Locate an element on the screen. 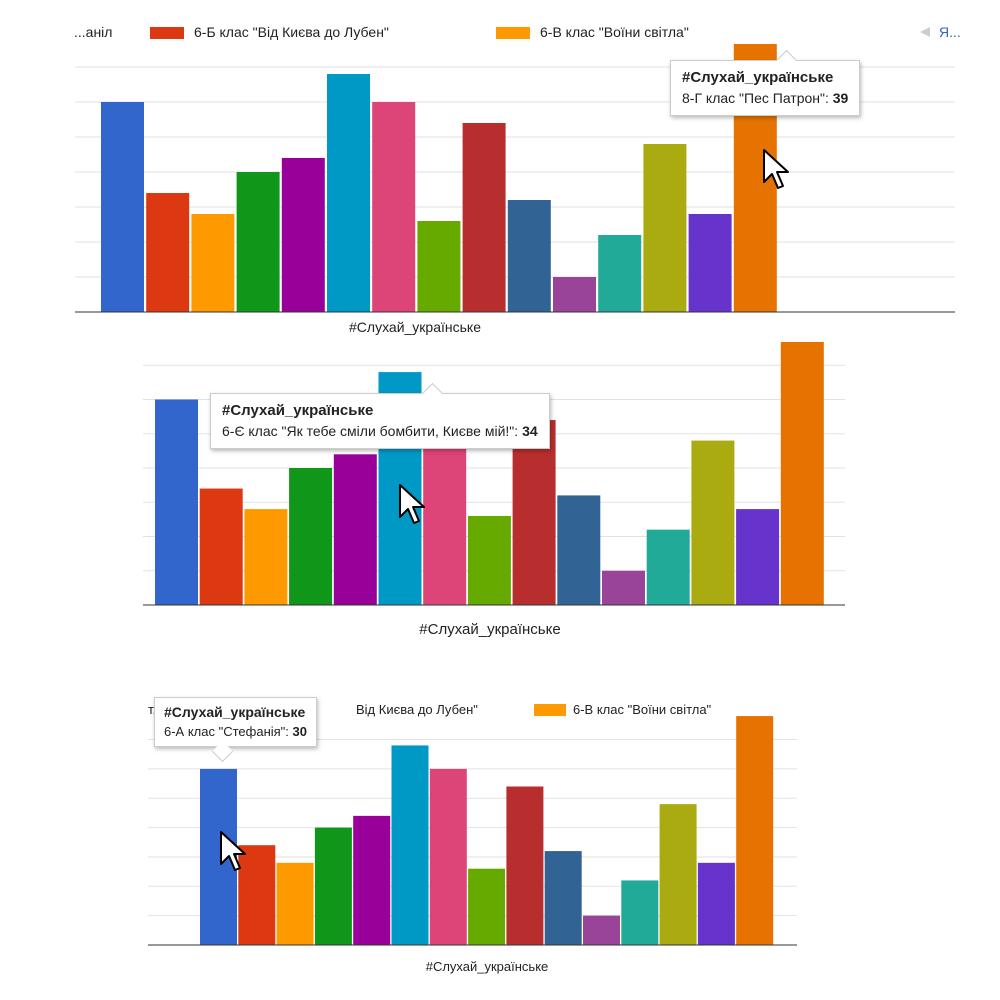  tooltip-value: 34 is located at coordinates (530, 431).